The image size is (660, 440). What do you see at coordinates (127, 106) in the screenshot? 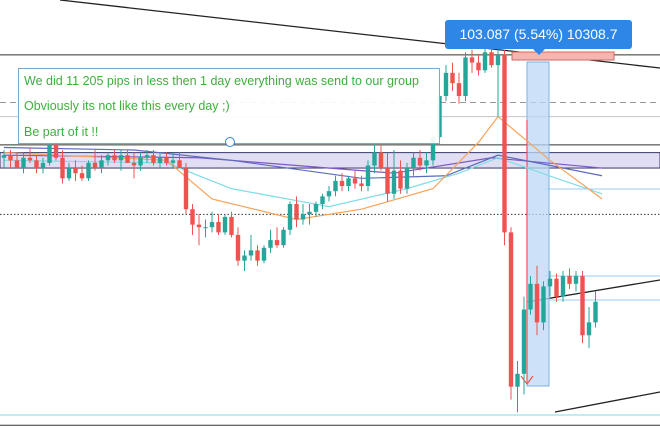
I see `annotation-line-2: Obviously its not like this every day ;)` at bounding box center [127, 106].